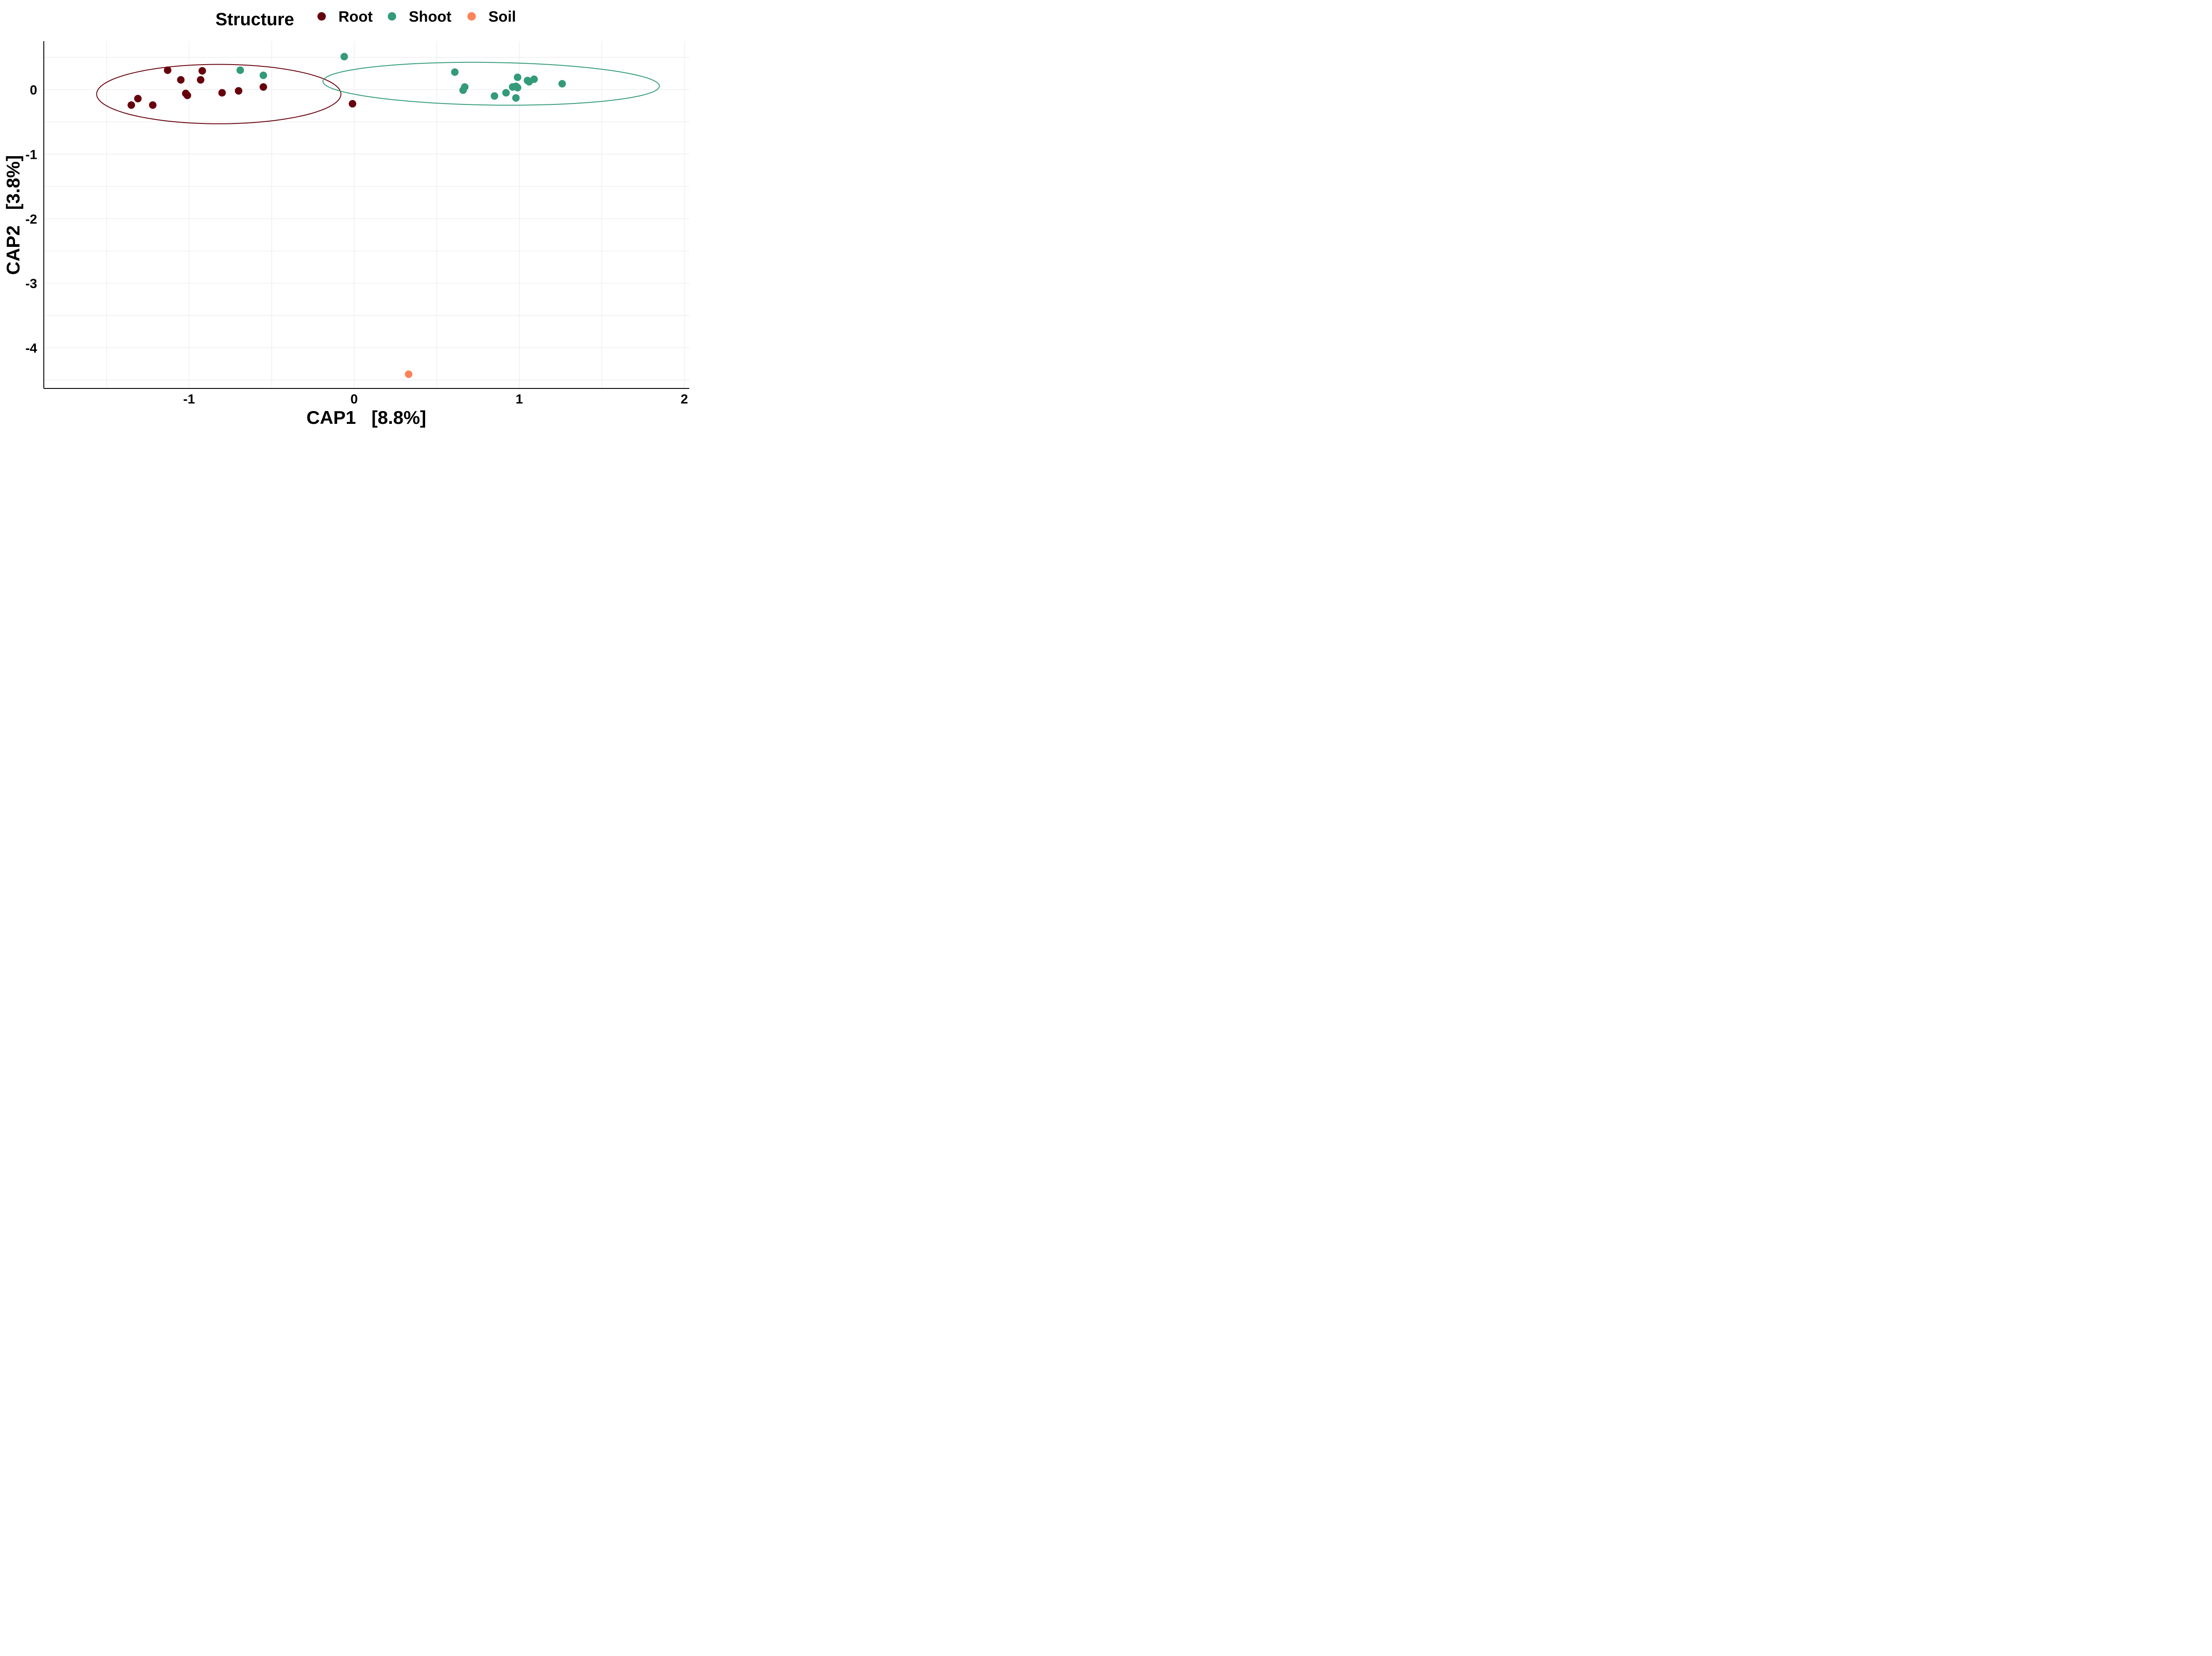 The height and width of the screenshot is (1656, 2212). Describe the element at coordinates (255, 20) in the screenshot. I see `legend-title: Structure` at that location.